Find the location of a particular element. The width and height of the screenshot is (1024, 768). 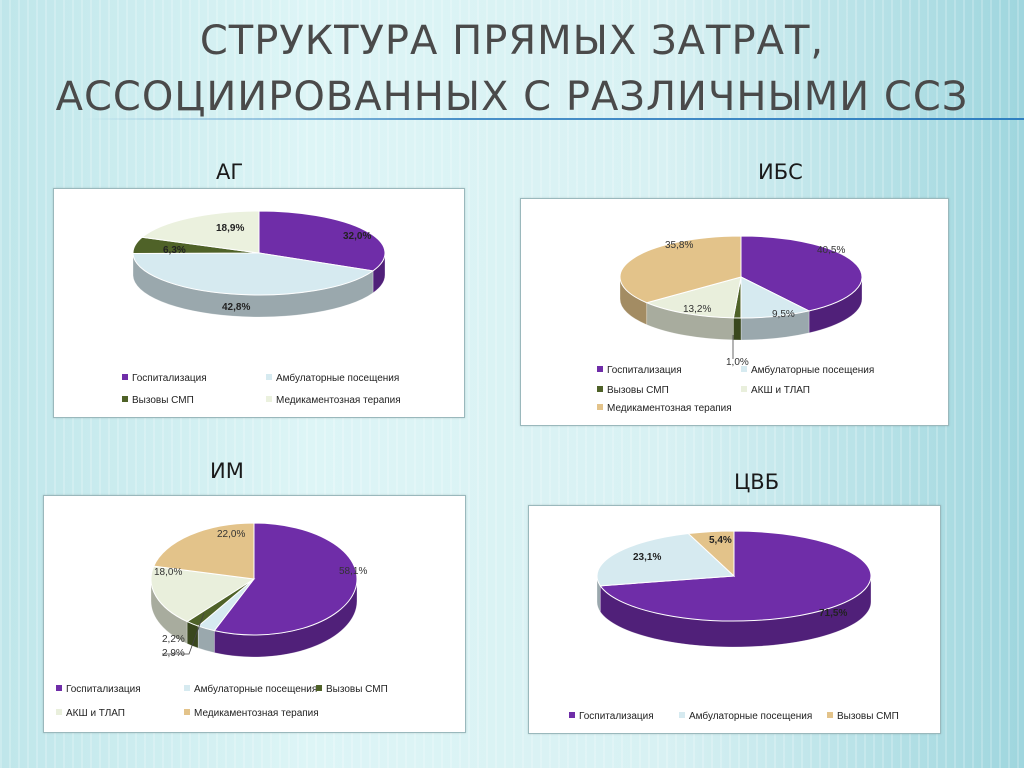

data-label-2-1: 2,9% is located at coordinates (173, 653).